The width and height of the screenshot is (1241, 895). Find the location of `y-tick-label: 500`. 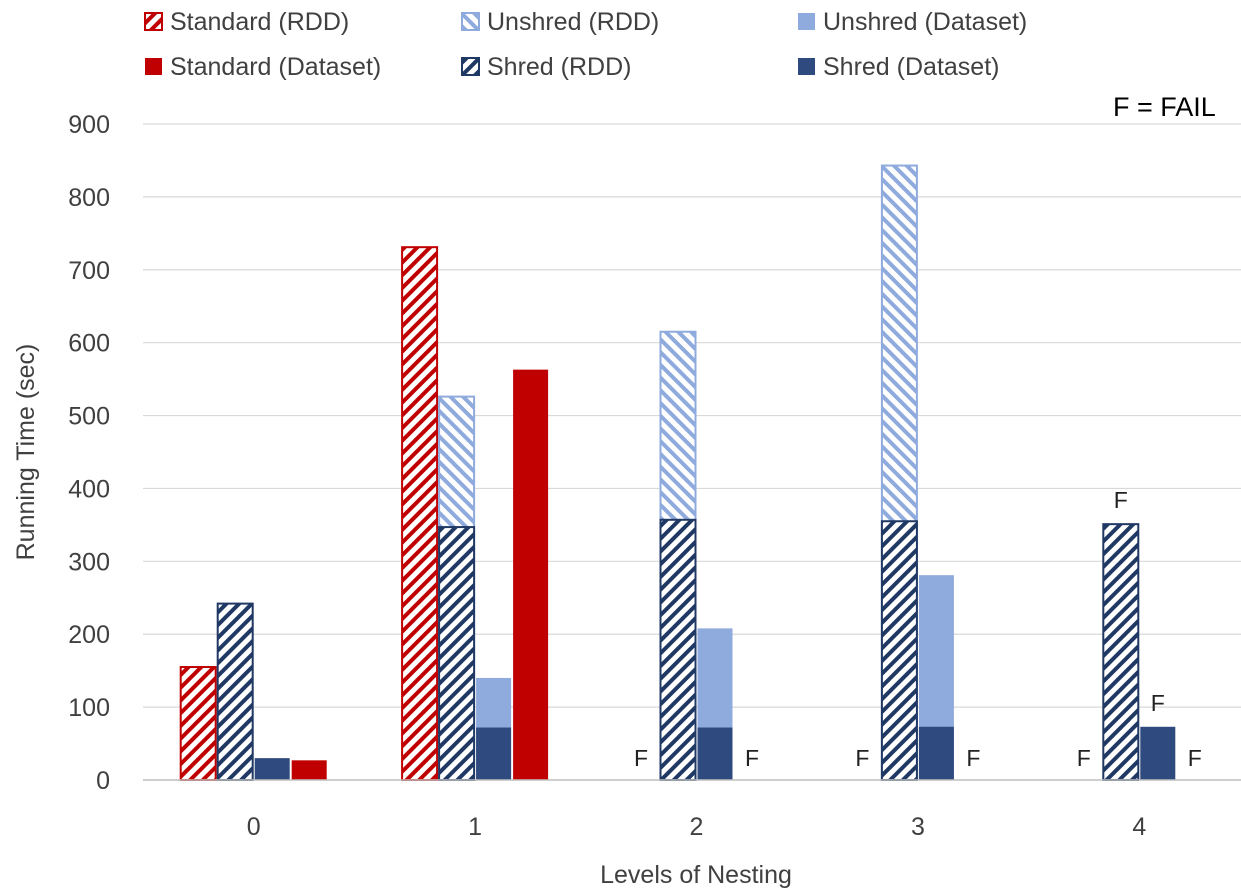

y-tick-label: 500 is located at coordinates (89, 417).